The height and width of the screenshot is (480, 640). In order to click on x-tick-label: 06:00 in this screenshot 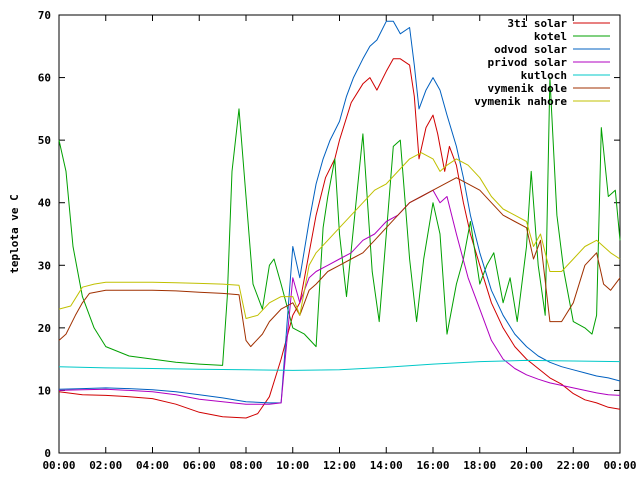, I will do `click(199, 465)`.